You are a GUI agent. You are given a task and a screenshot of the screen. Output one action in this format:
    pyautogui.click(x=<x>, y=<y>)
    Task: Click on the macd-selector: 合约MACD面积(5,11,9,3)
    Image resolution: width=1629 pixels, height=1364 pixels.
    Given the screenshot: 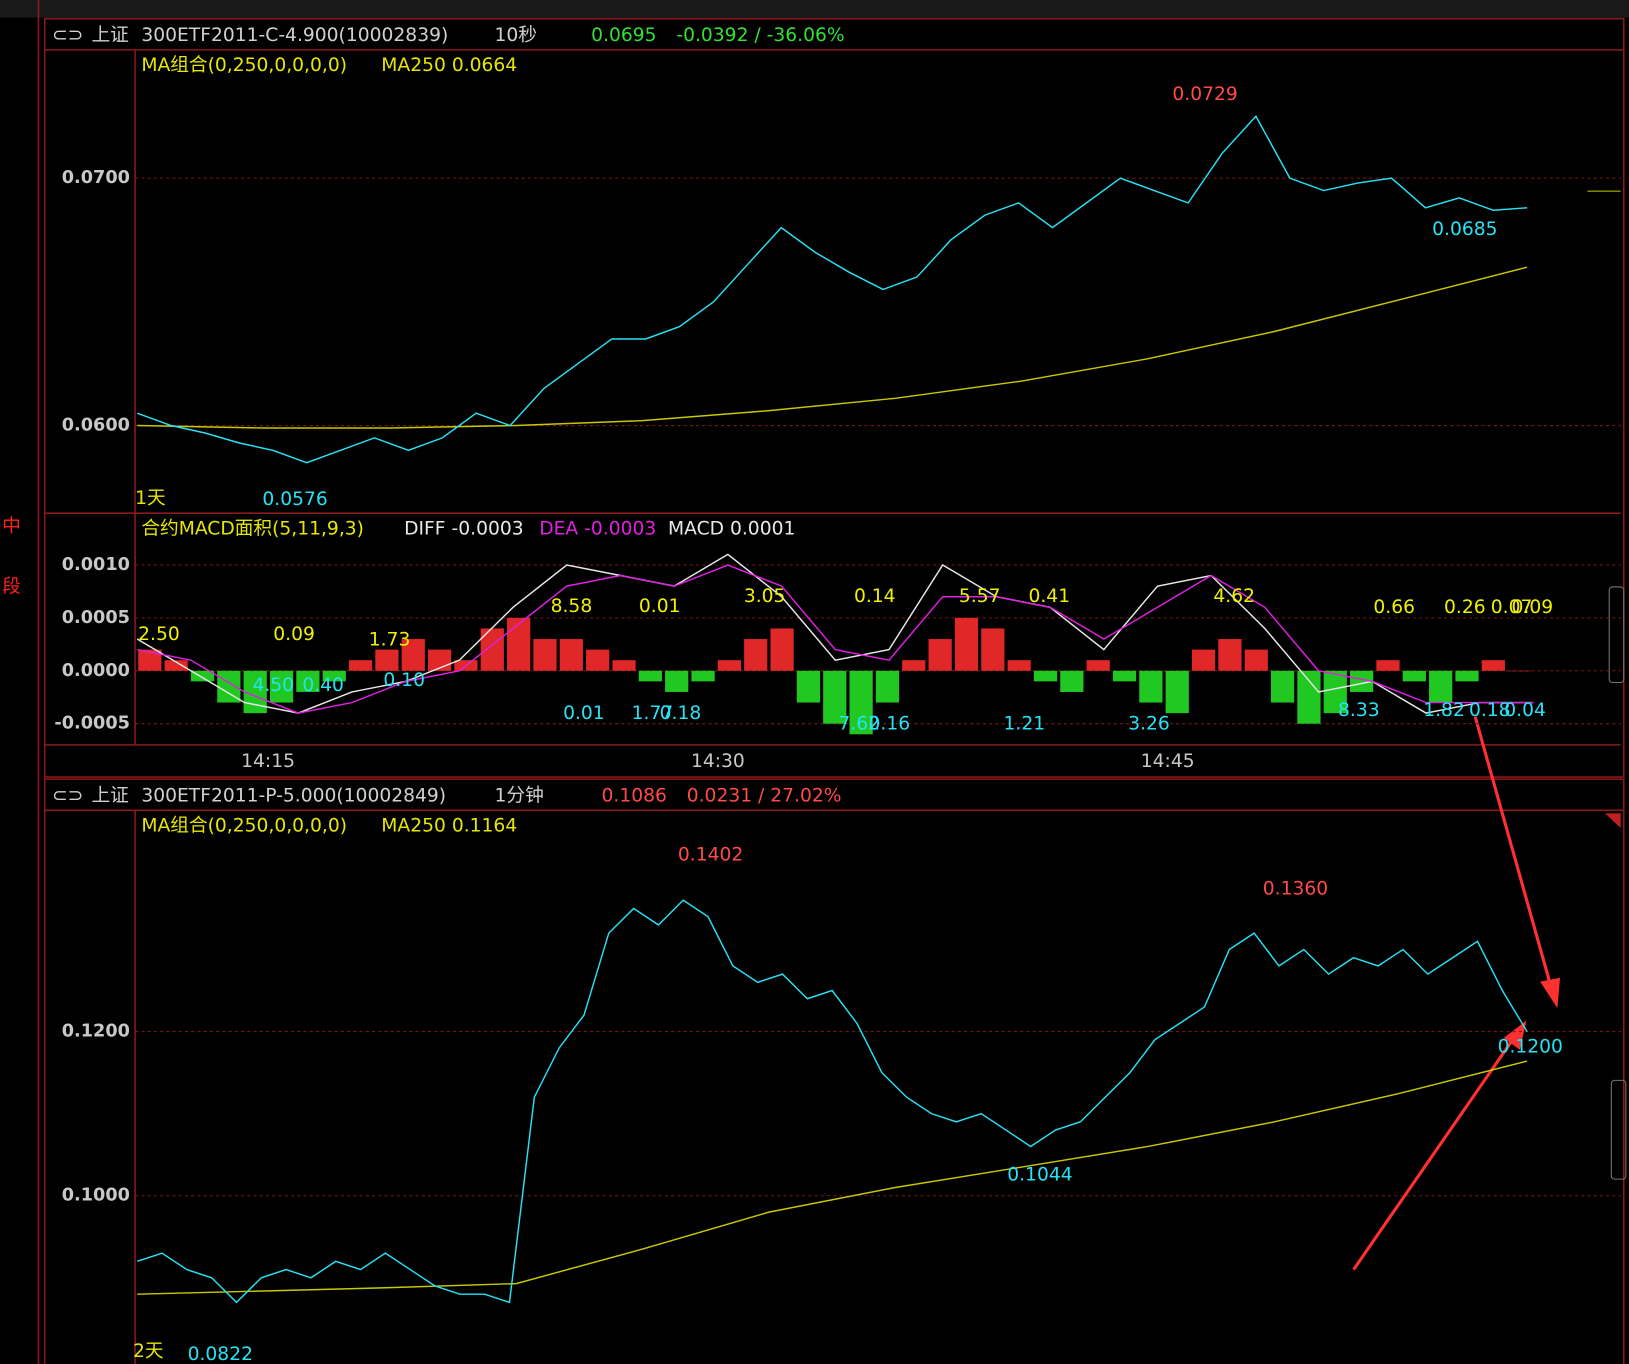 What is the action you would take?
    pyautogui.click(x=252, y=528)
    